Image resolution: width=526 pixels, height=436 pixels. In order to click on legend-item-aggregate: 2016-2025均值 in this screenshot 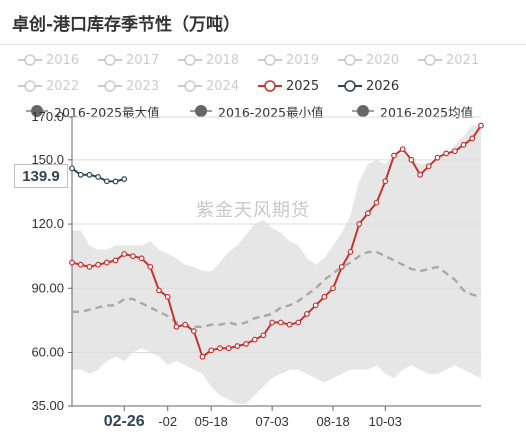, I will do `click(412, 111)`.